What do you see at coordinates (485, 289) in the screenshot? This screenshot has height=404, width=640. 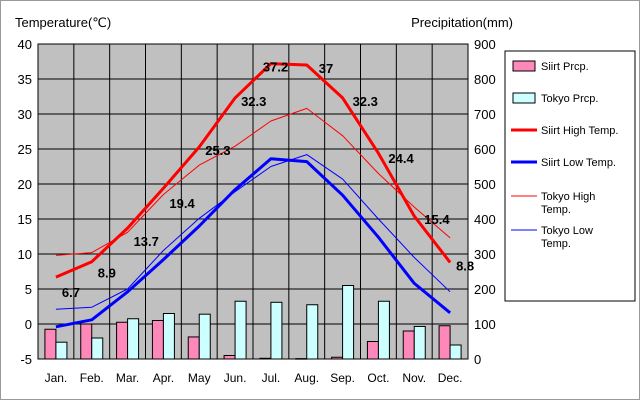 I see `right-tick-label: 200` at bounding box center [485, 289].